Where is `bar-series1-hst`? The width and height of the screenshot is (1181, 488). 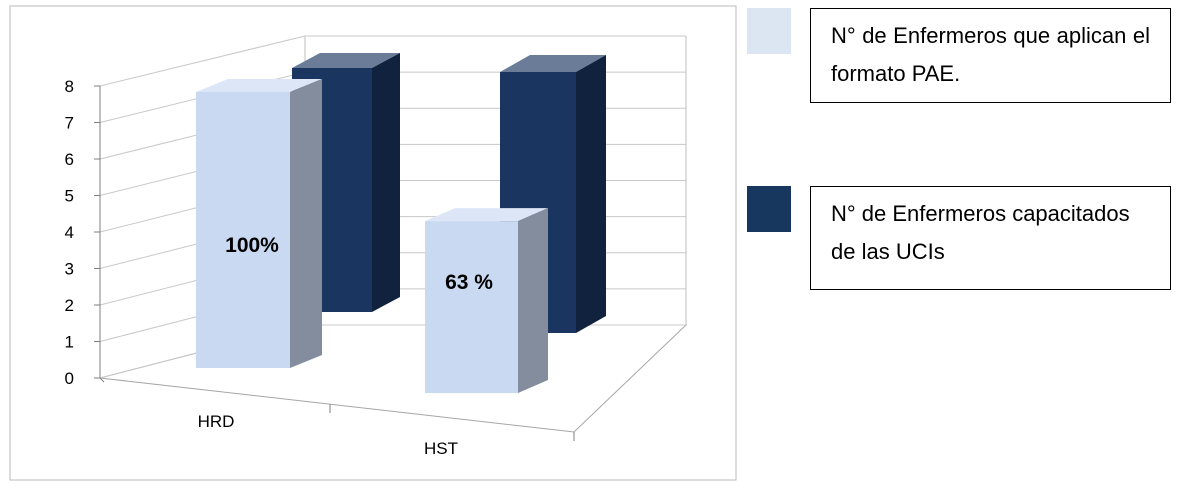 bar-series1-hst is located at coordinates (471, 307).